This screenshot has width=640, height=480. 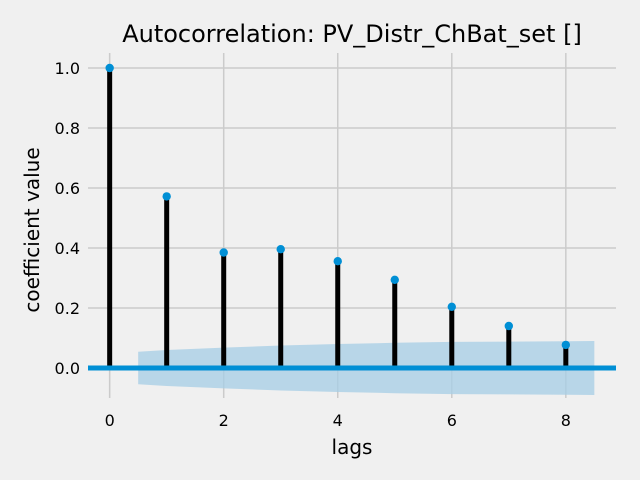 I want to click on chart-title: Autocorrelation: PV_Distr_ChBat_set [], so click(x=352, y=34).